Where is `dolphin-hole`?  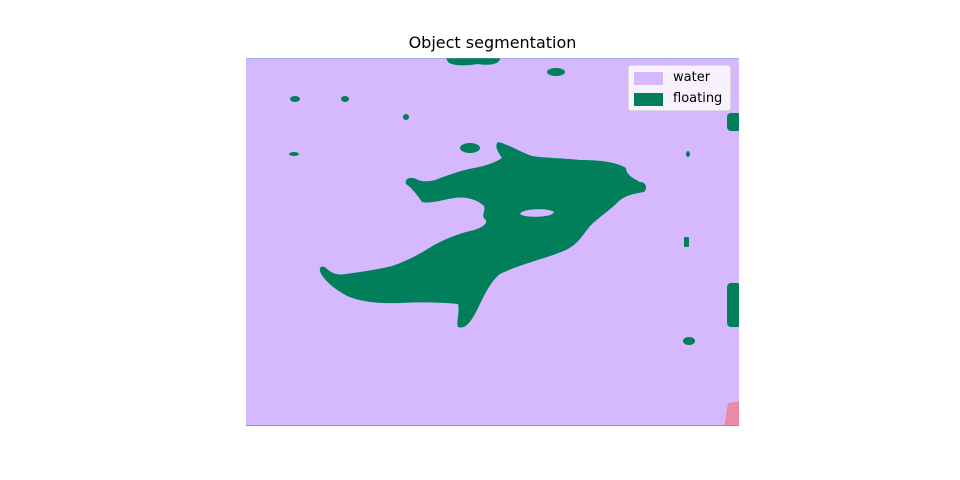
dolphin-hole is located at coordinates (537, 213).